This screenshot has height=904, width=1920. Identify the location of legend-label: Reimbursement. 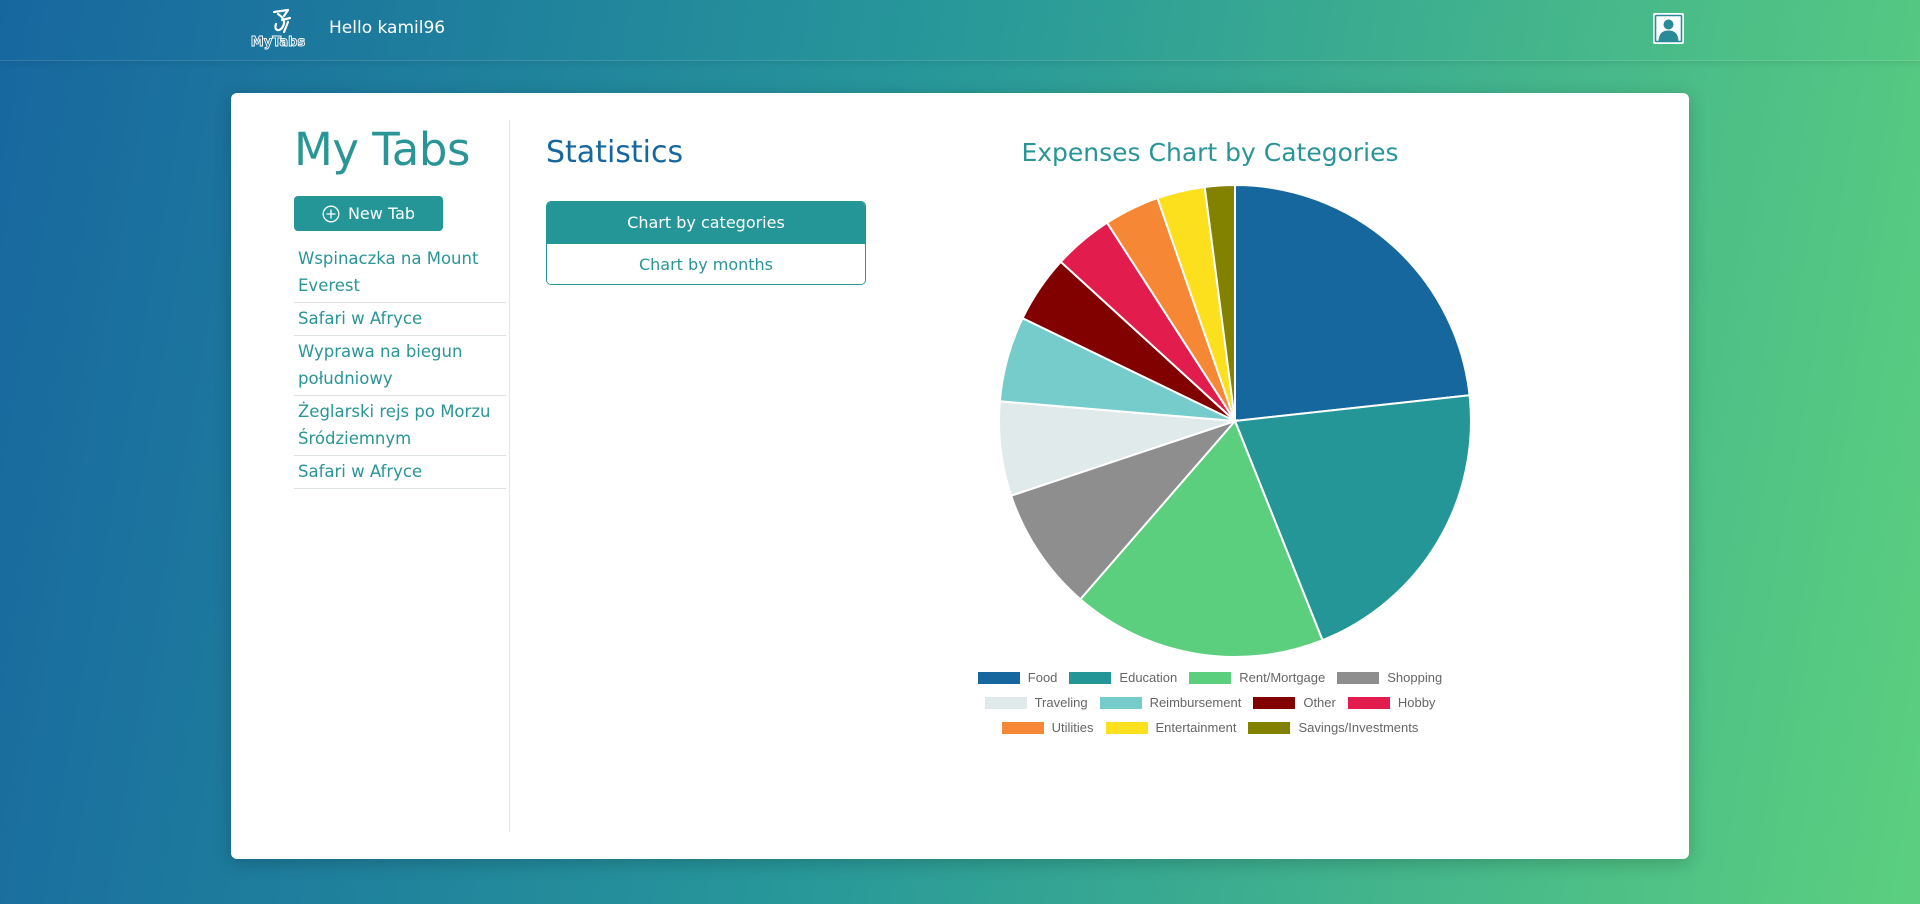
(1195, 702).